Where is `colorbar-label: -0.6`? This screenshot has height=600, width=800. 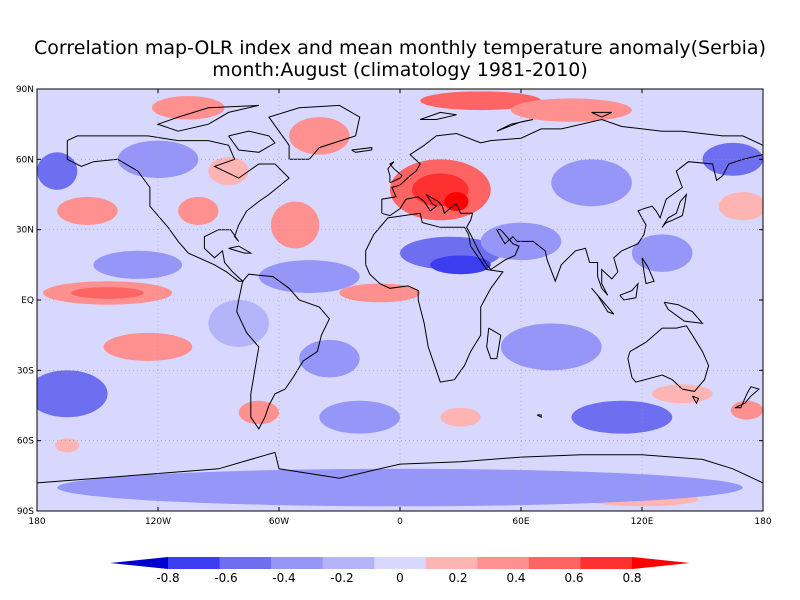 colorbar-label: -0.6 is located at coordinates (225, 578).